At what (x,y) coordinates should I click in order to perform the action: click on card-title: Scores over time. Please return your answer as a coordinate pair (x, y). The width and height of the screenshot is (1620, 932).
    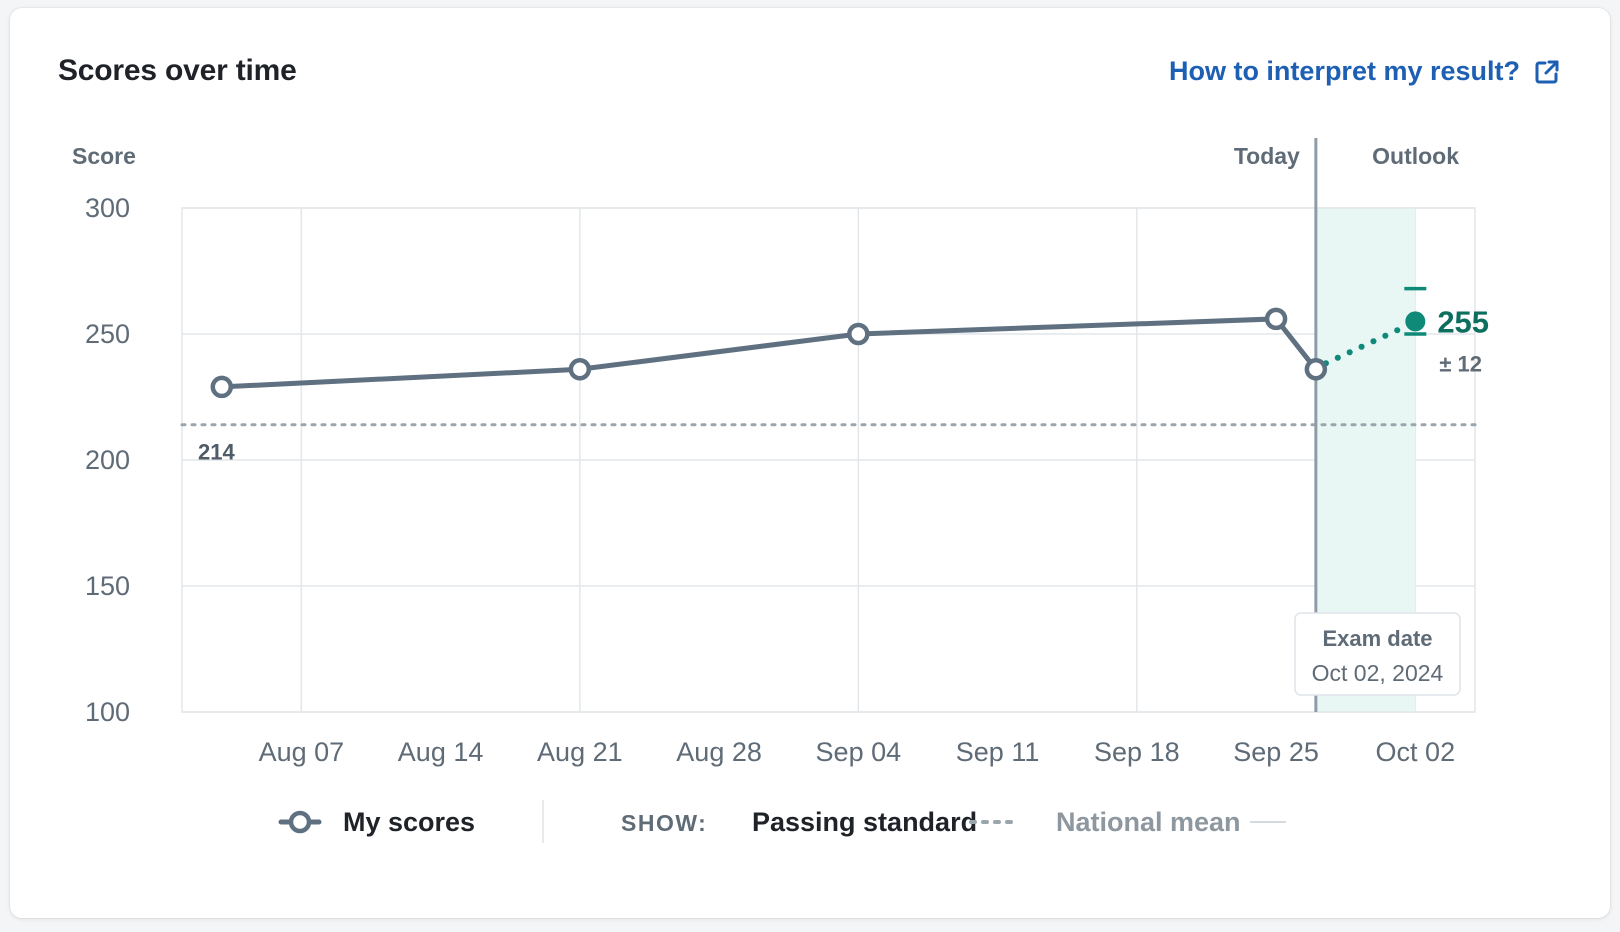
    Looking at the image, I should click on (177, 70).